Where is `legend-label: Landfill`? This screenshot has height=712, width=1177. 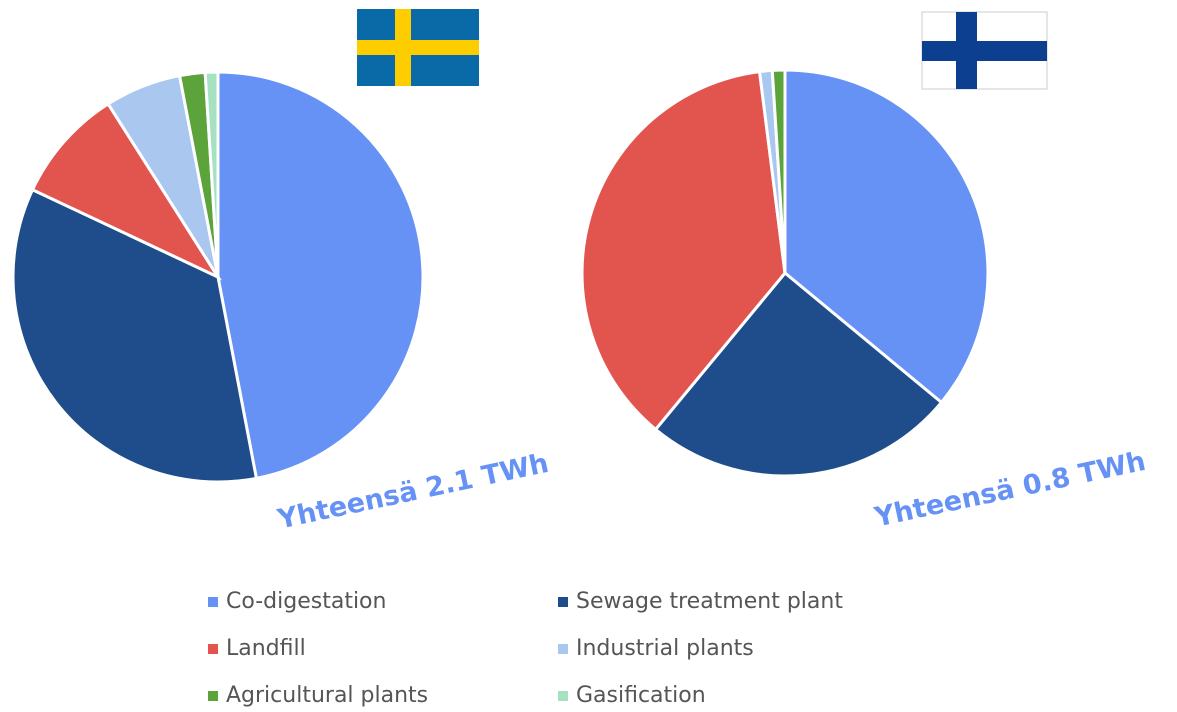
legend-label: Landfill is located at coordinates (266, 648).